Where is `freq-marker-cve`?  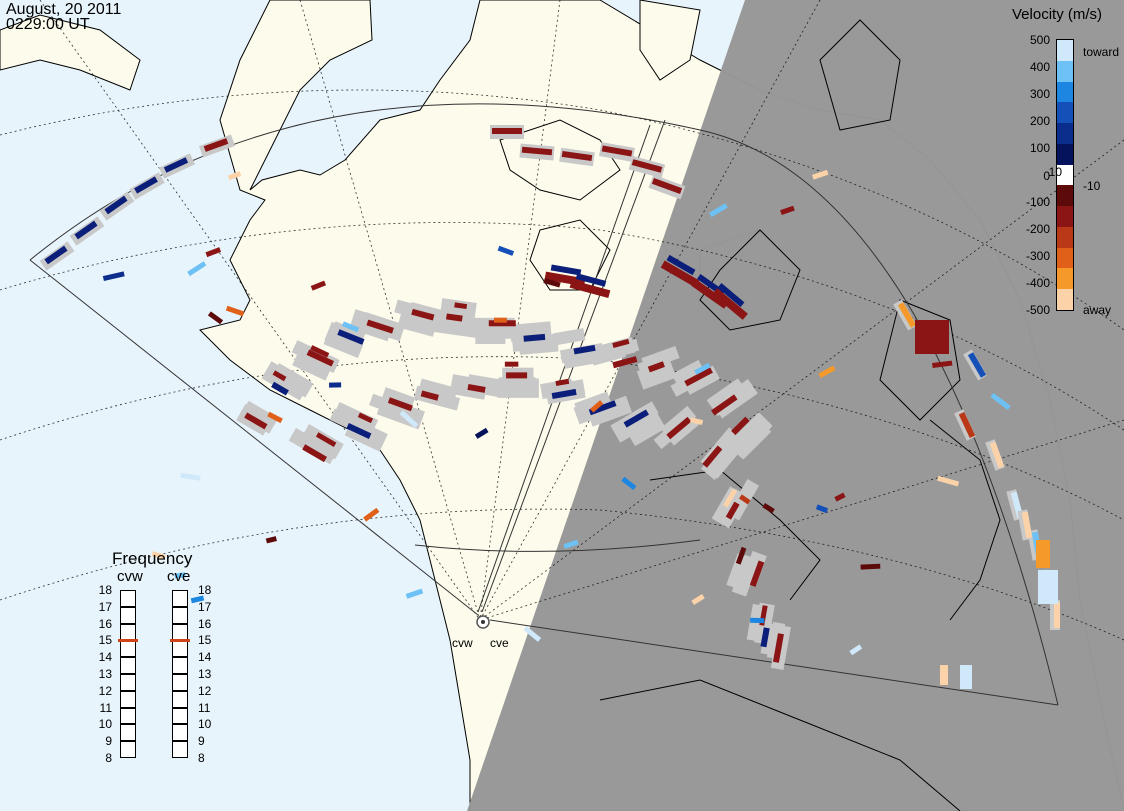
freq-marker-cve is located at coordinates (180, 641).